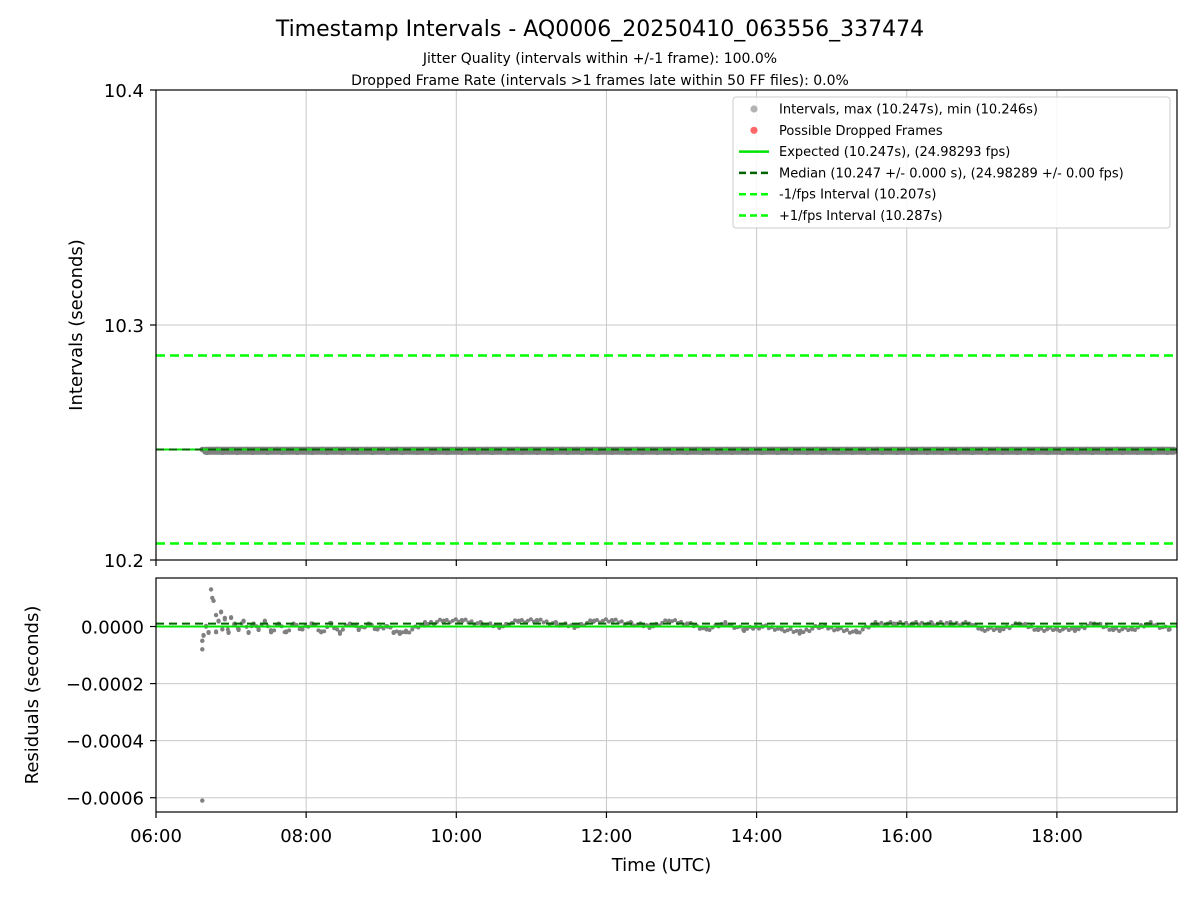 The width and height of the screenshot is (1200, 900). Describe the element at coordinates (861, 131) in the screenshot. I see `legend-label-1: Possible Dropped Frames` at that location.